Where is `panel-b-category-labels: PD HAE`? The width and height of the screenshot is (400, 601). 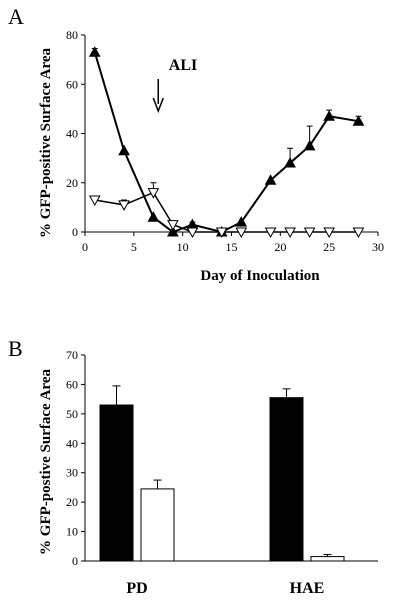
panel-b-category-labels: PD HAE is located at coordinates (225, 588).